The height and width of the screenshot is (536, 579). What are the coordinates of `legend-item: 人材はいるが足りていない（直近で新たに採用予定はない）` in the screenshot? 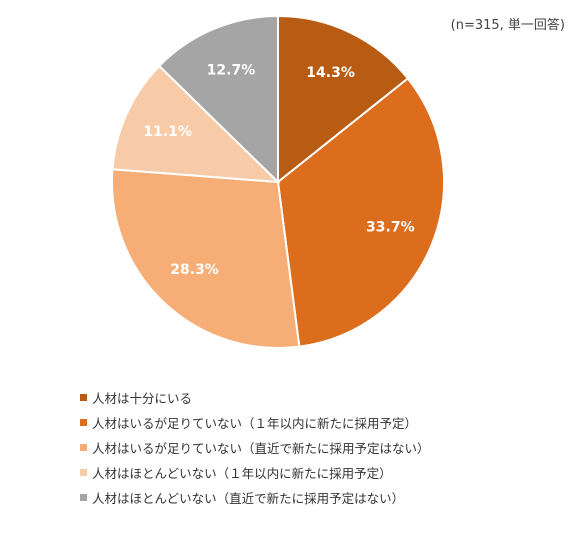 It's located at (255, 447).